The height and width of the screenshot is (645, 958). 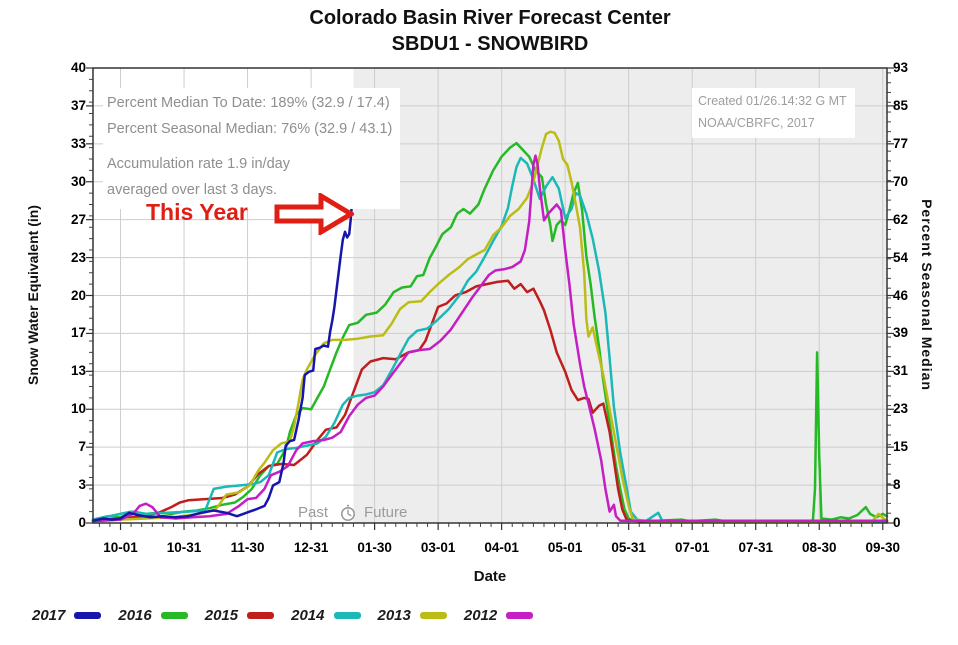 What do you see at coordinates (901, 67) in the screenshot?
I see `y-right-tick-label: 93` at bounding box center [901, 67].